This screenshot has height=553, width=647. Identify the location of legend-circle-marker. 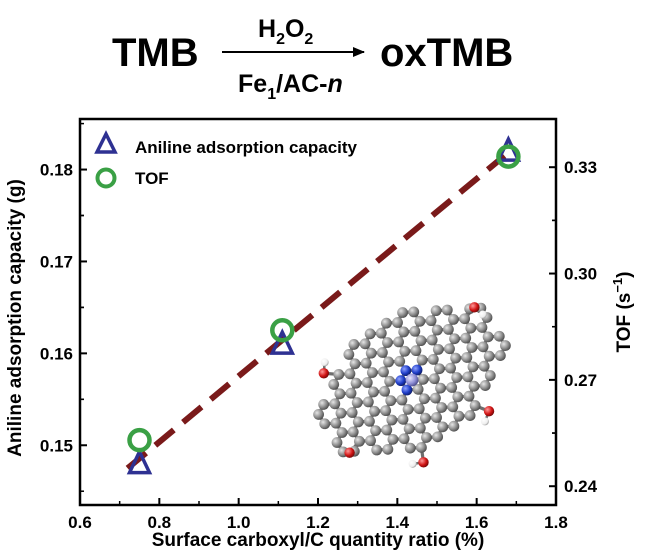
(106, 178).